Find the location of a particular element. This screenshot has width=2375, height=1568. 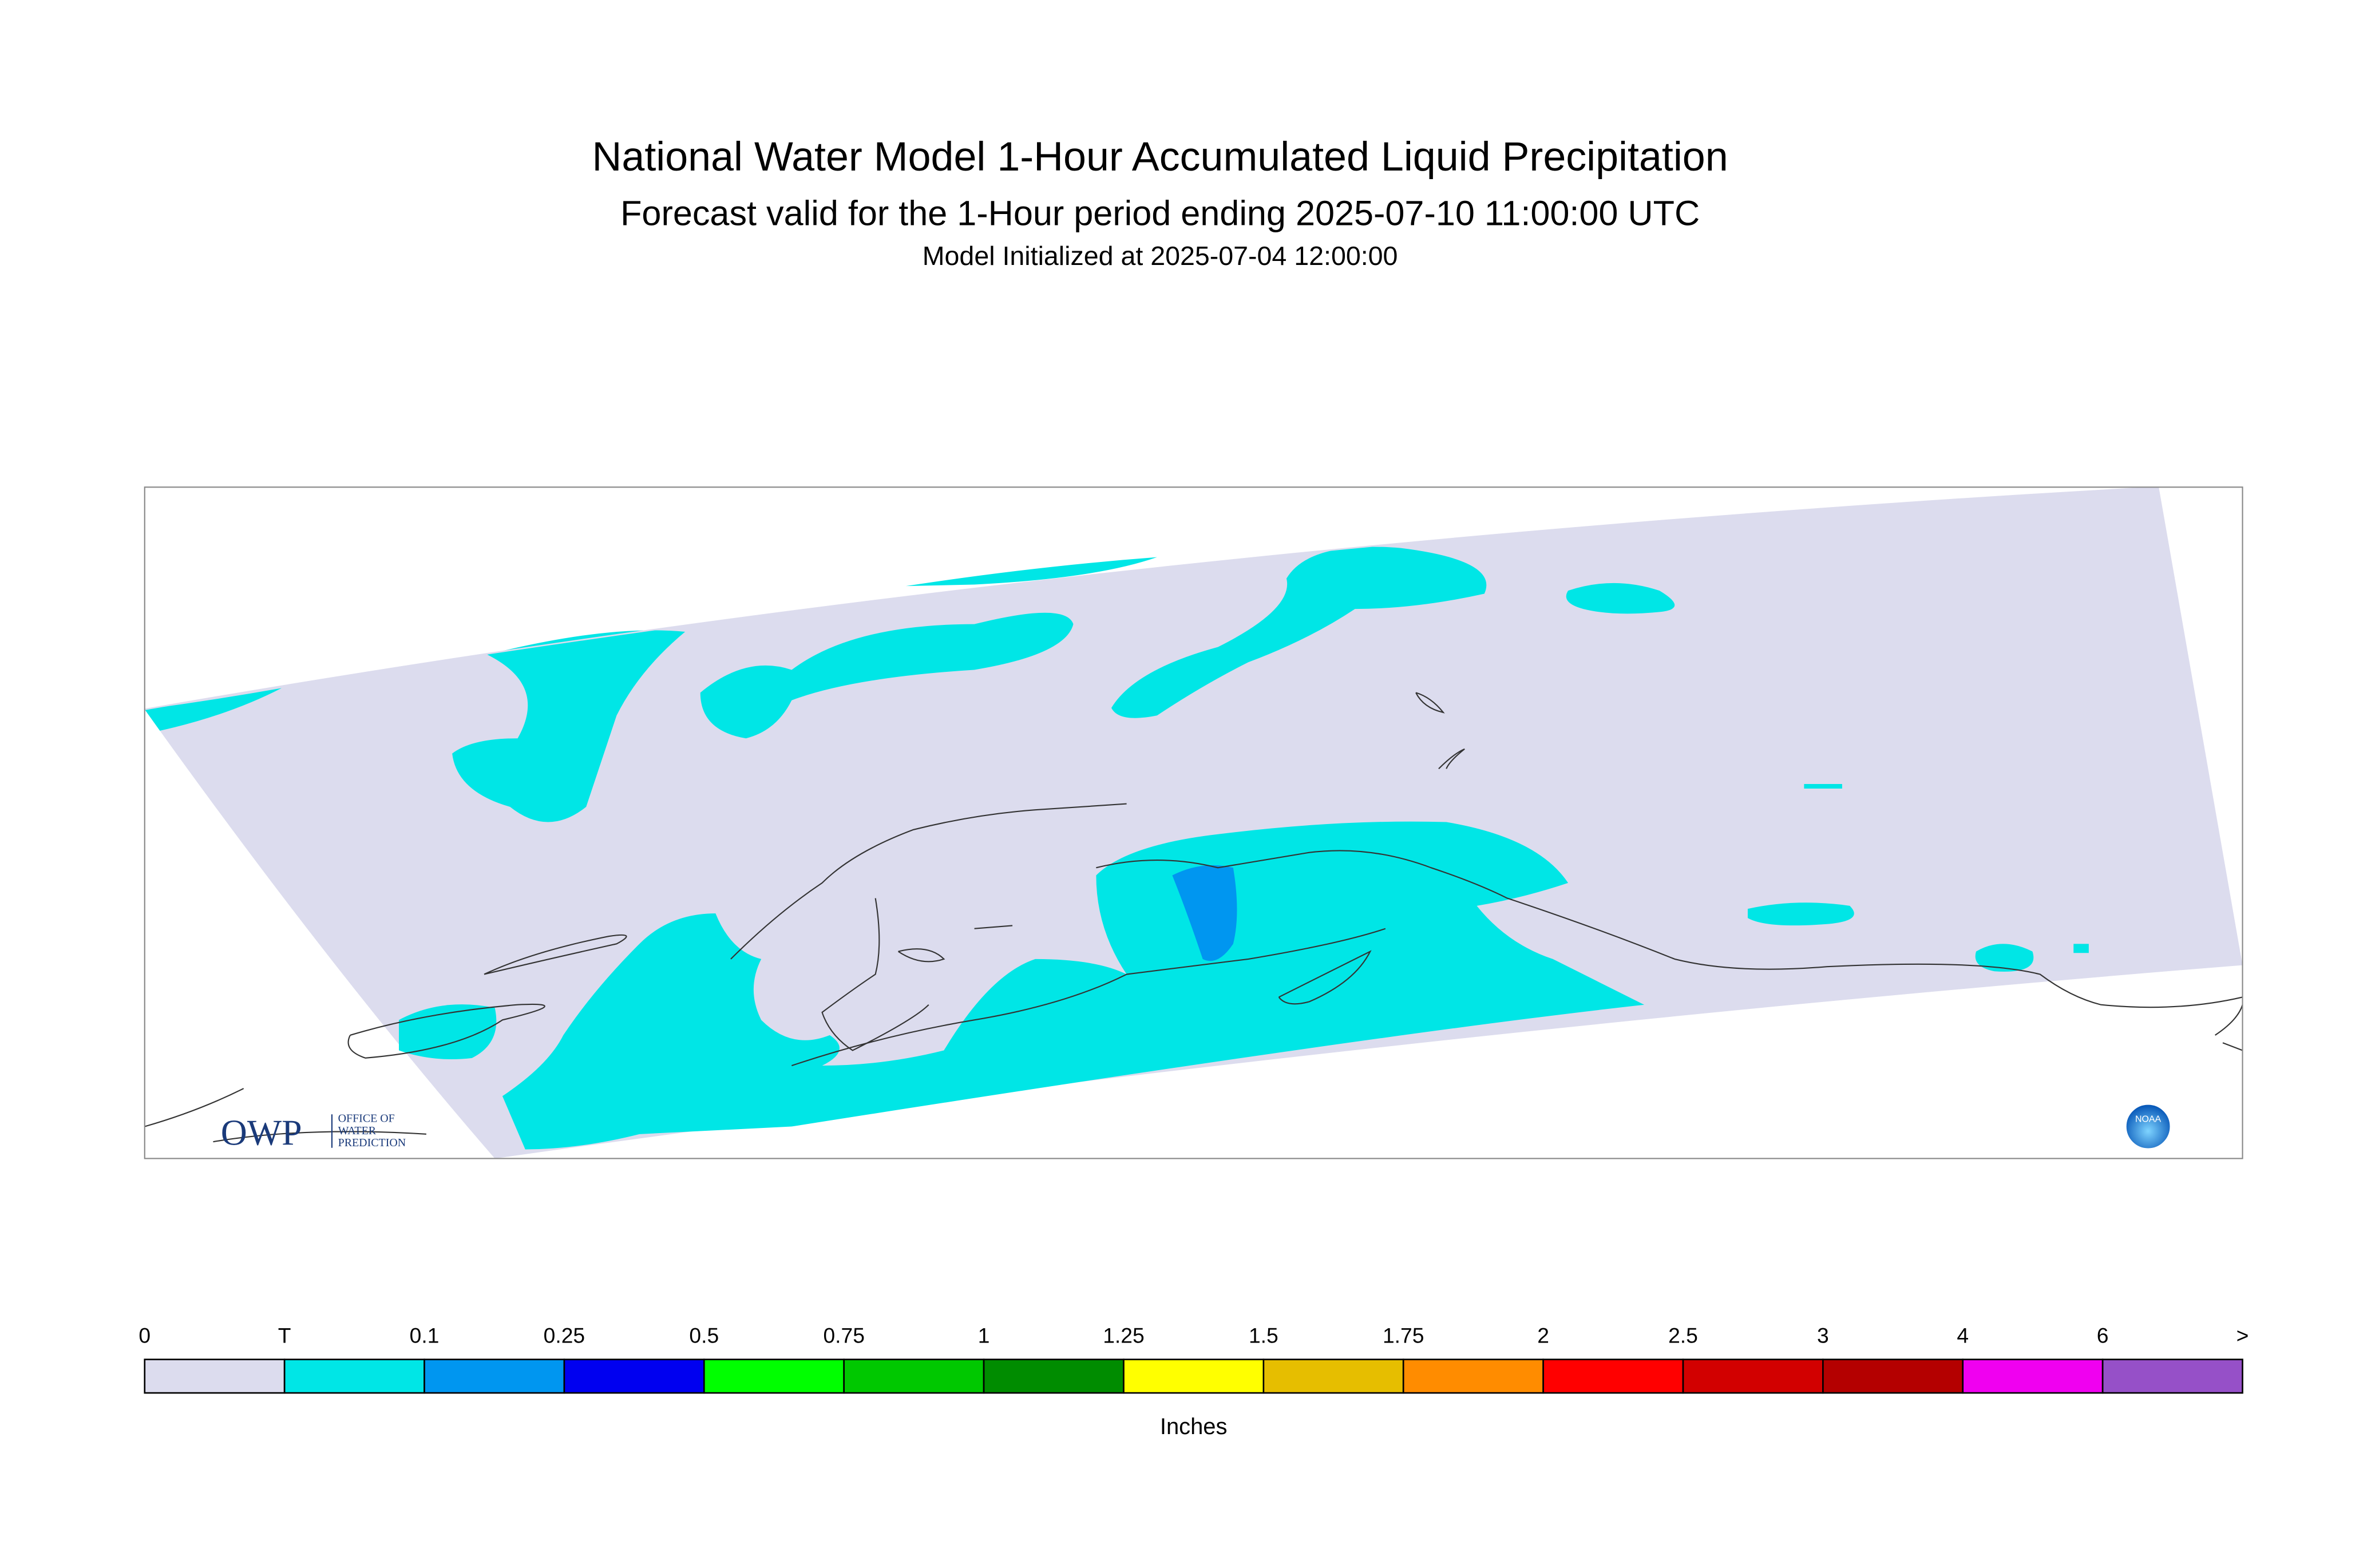

init-time: Model Initialized at 2025-07-04 12:00:00 is located at coordinates (1160, 256).